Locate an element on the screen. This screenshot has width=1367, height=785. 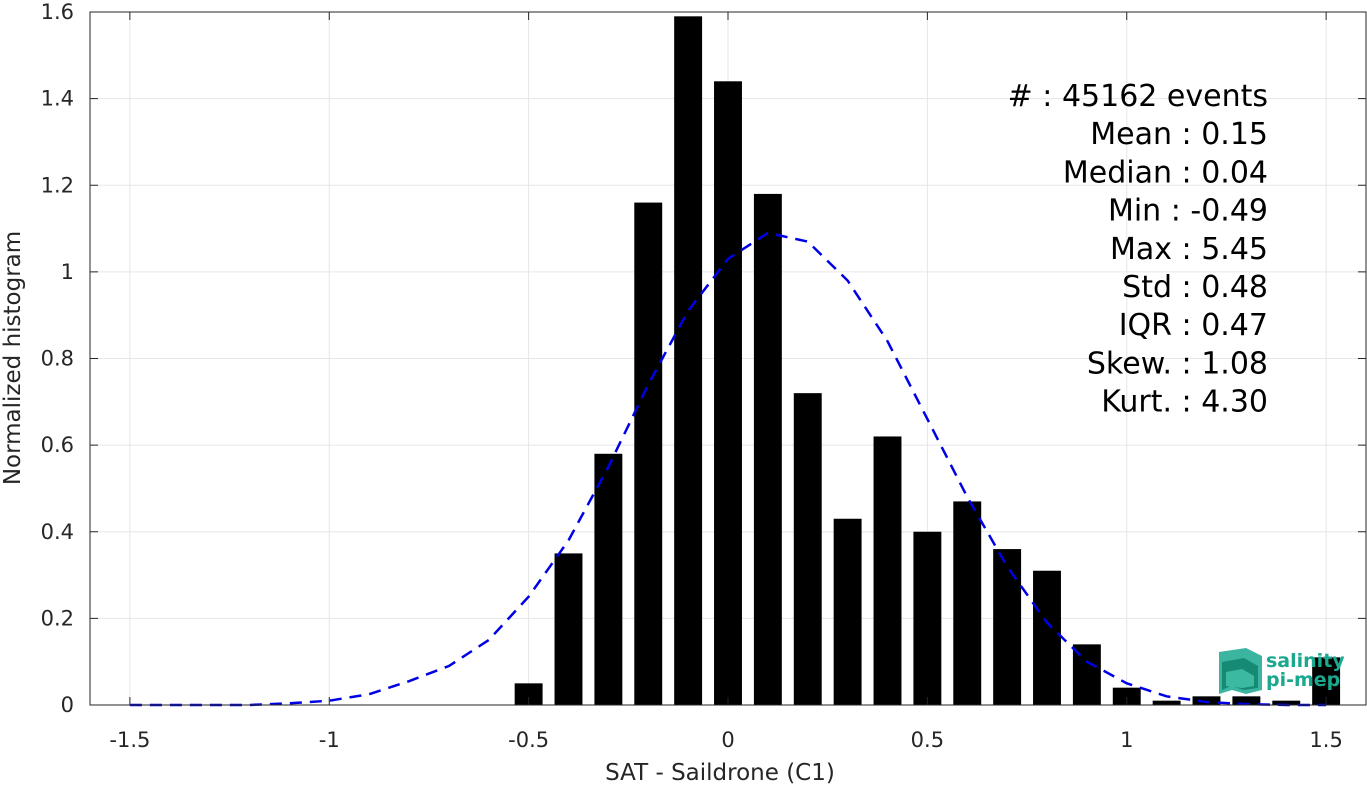
x-tick-label: 0.5 is located at coordinates (927, 740).